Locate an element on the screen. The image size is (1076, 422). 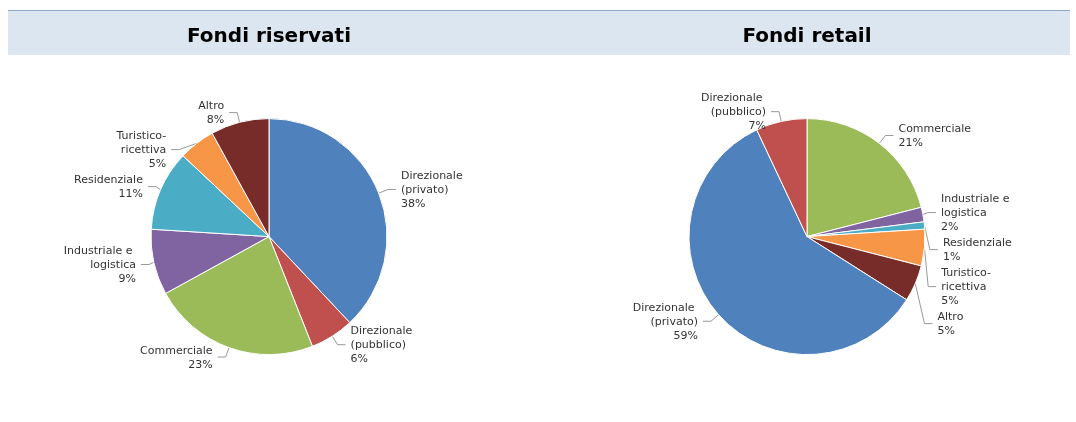
data-label: 9% is located at coordinates (127, 279).